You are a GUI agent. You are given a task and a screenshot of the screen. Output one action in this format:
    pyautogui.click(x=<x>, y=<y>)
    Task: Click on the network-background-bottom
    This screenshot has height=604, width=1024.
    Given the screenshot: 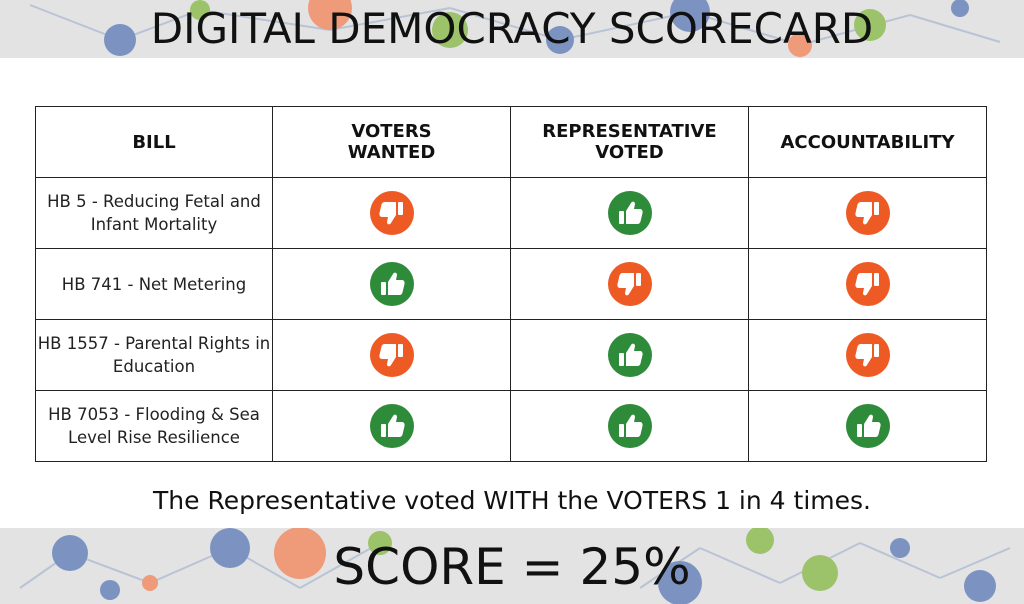 What is the action you would take?
    pyautogui.click(x=515, y=566)
    